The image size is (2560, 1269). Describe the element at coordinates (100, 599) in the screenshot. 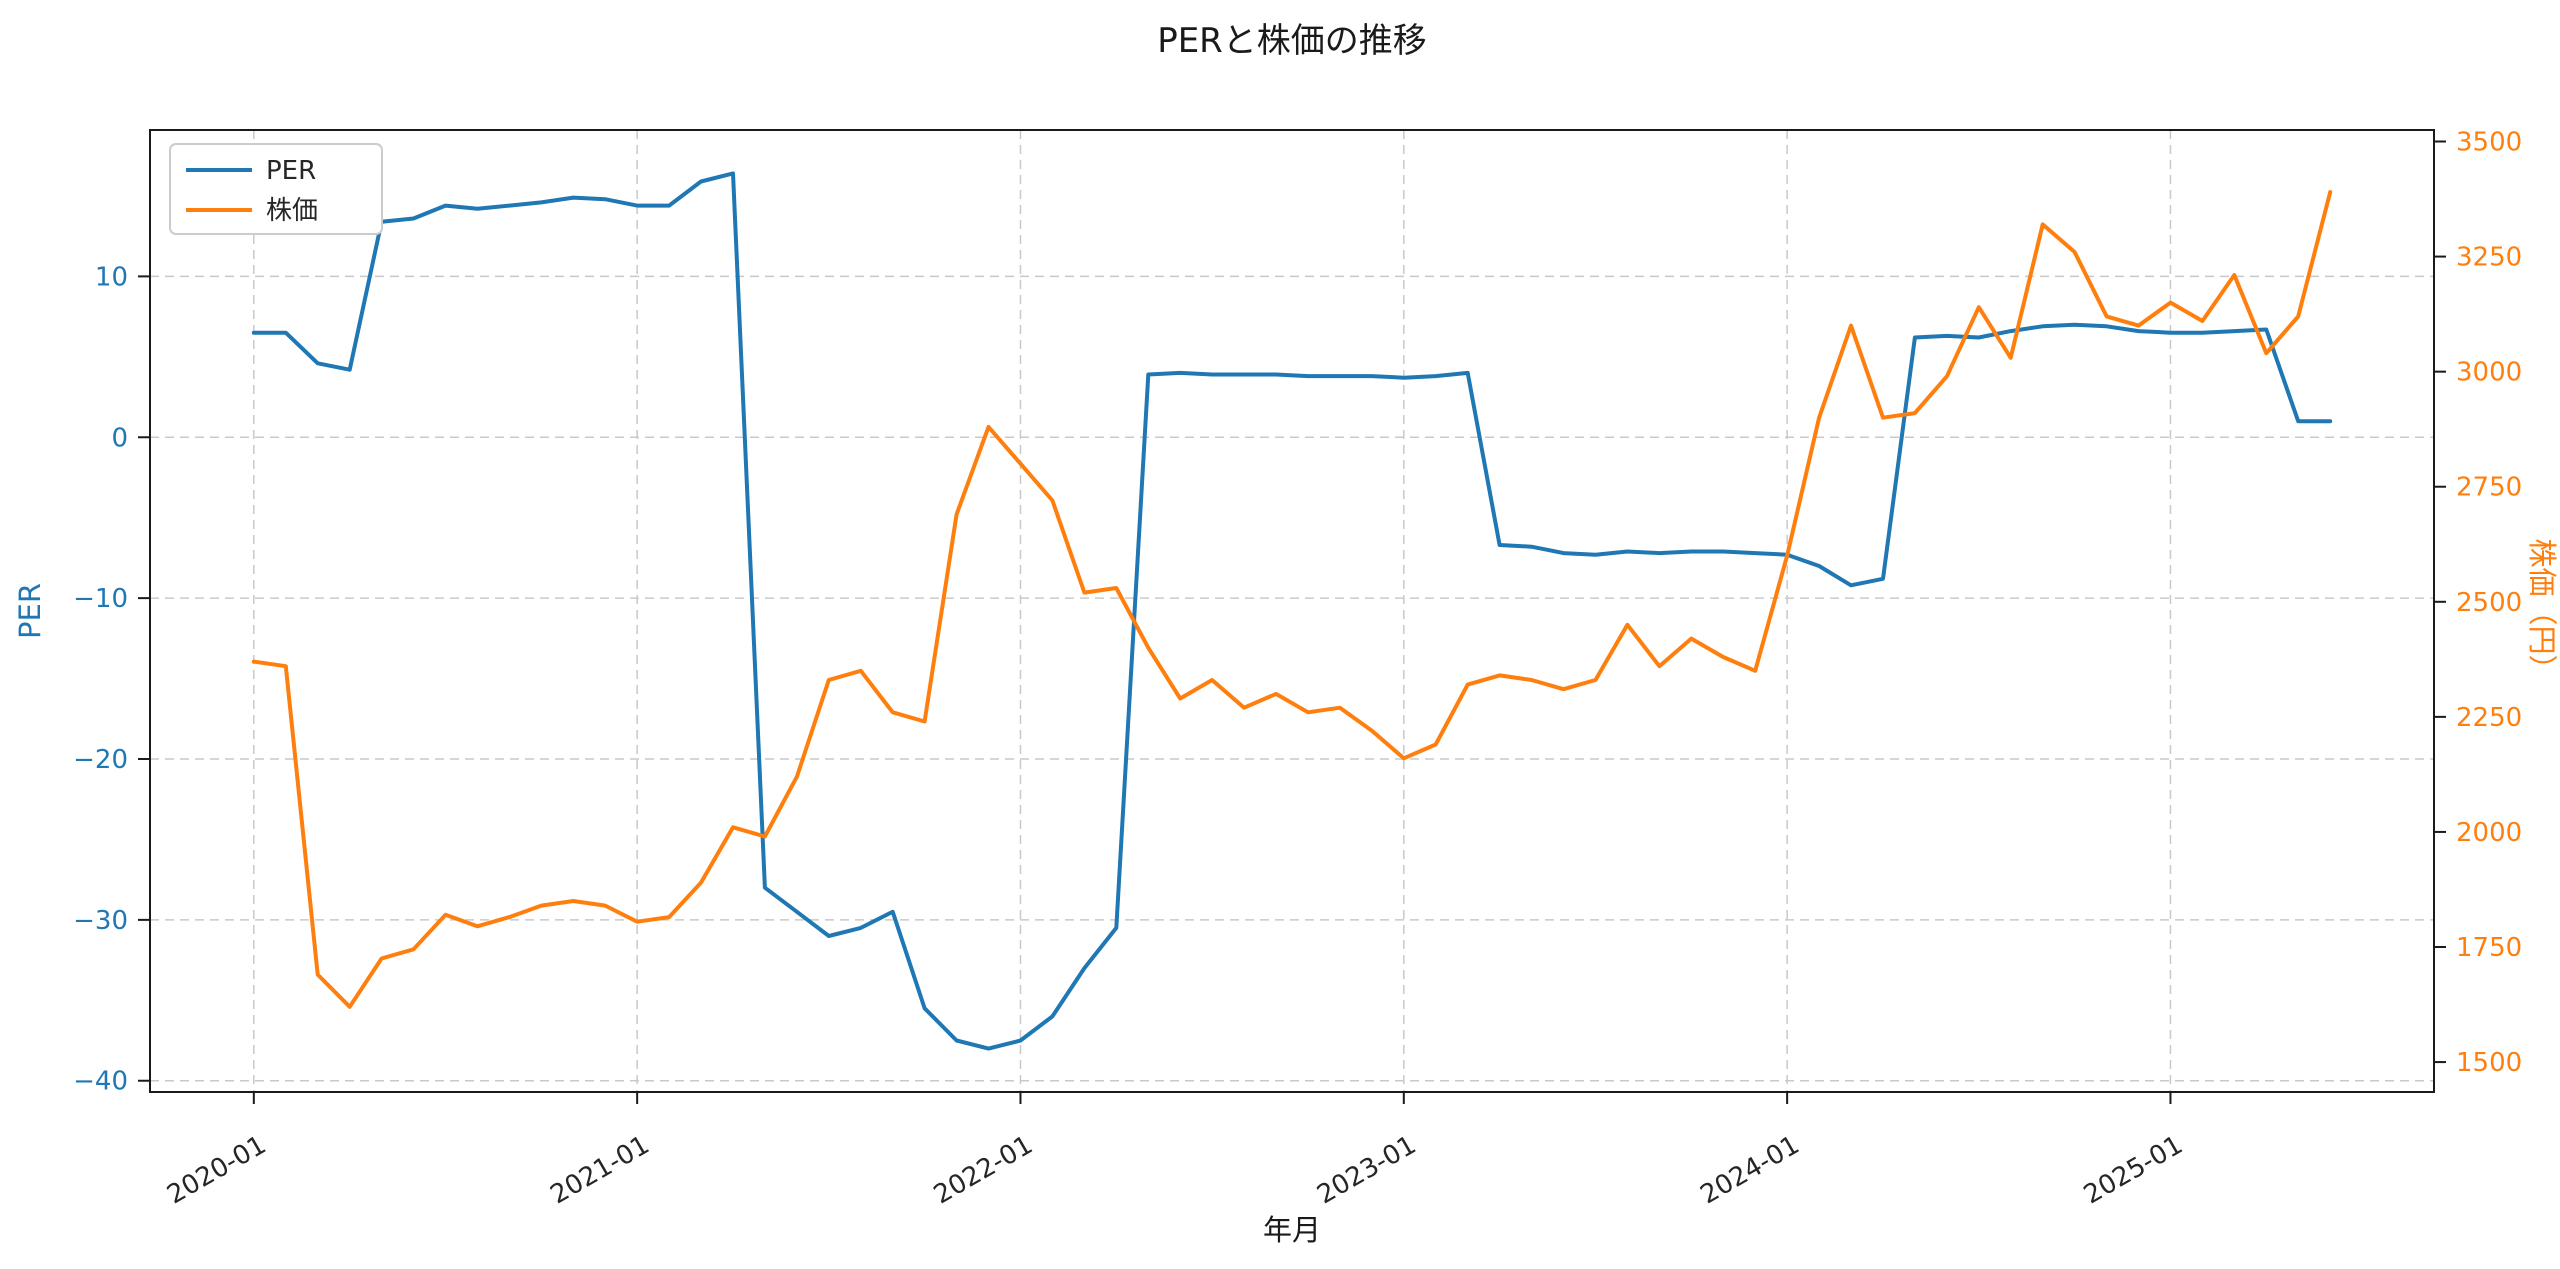

I see `left-tick-label: −10` at that location.